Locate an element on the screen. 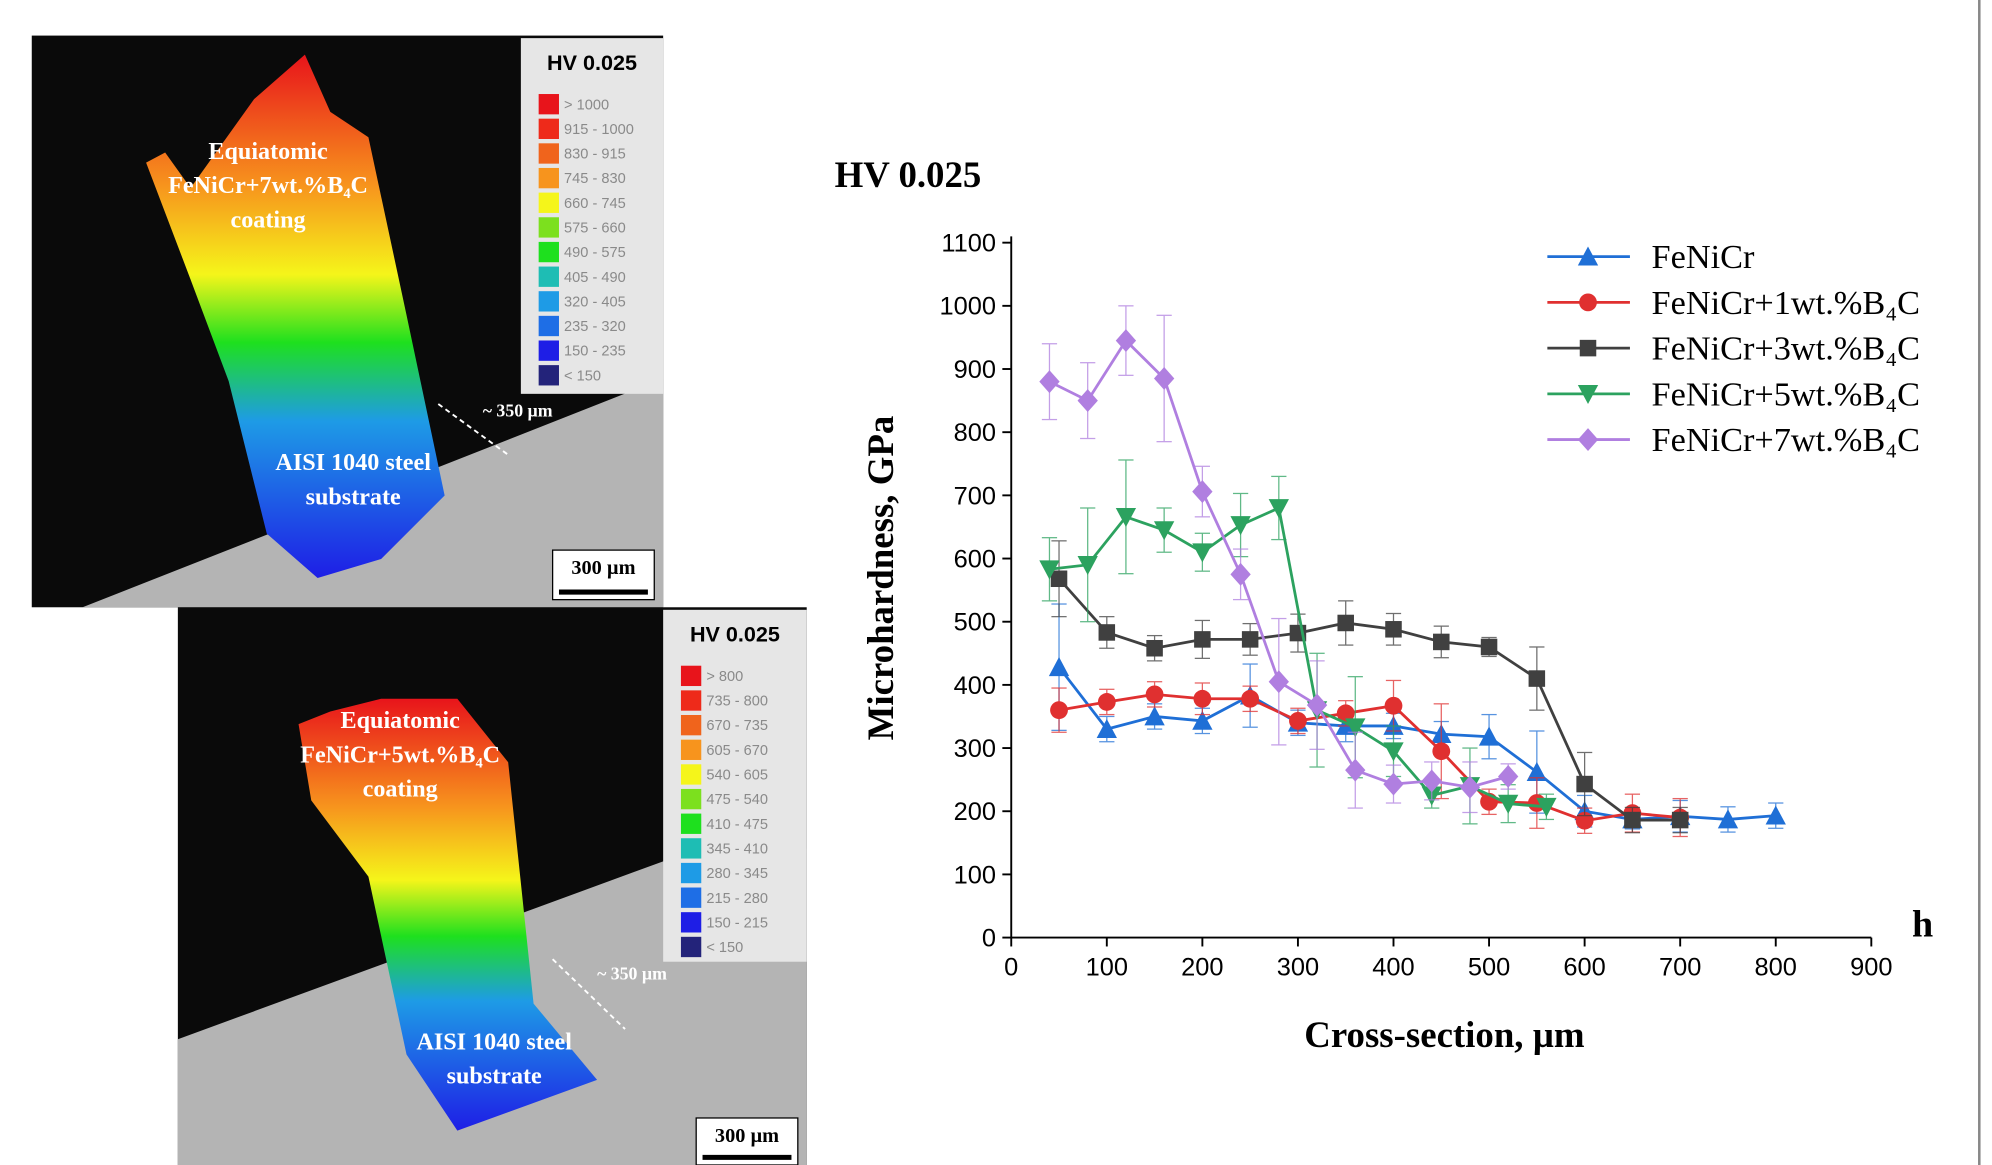 The image size is (1992, 1165). x-tick-label: 400 is located at coordinates (1393, 968).